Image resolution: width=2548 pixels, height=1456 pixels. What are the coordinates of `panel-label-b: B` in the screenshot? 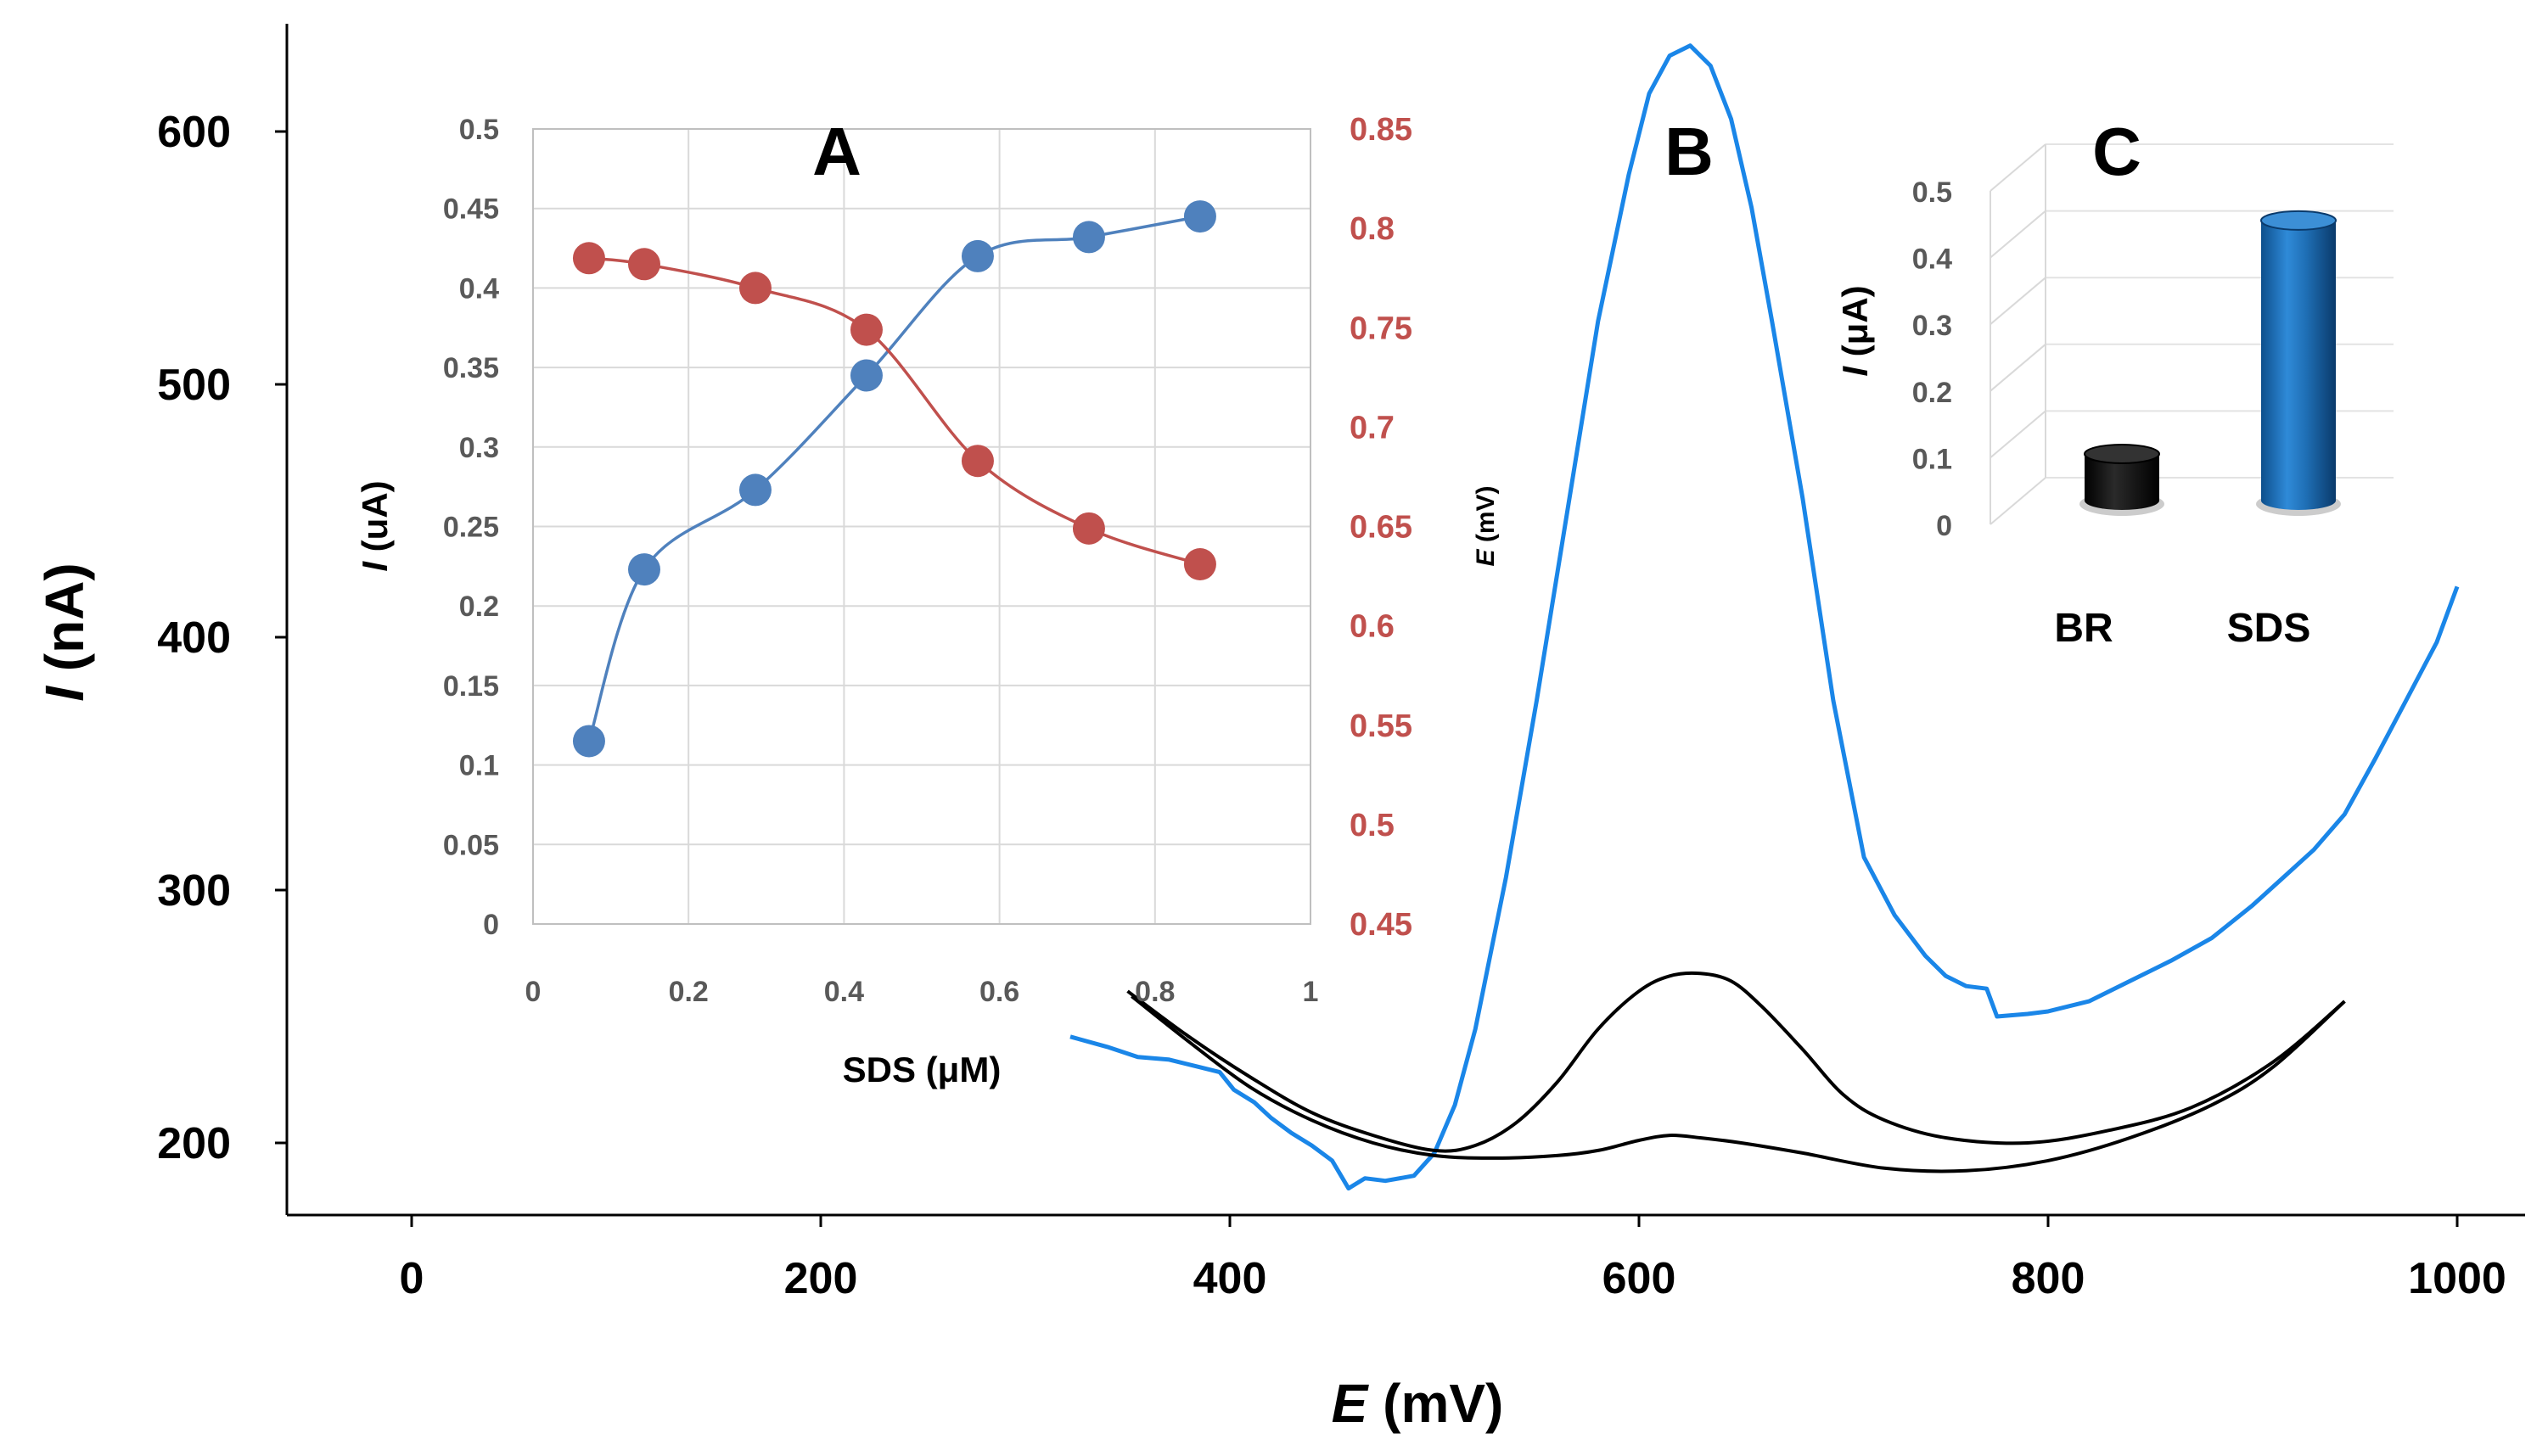 It's located at (1689, 152).